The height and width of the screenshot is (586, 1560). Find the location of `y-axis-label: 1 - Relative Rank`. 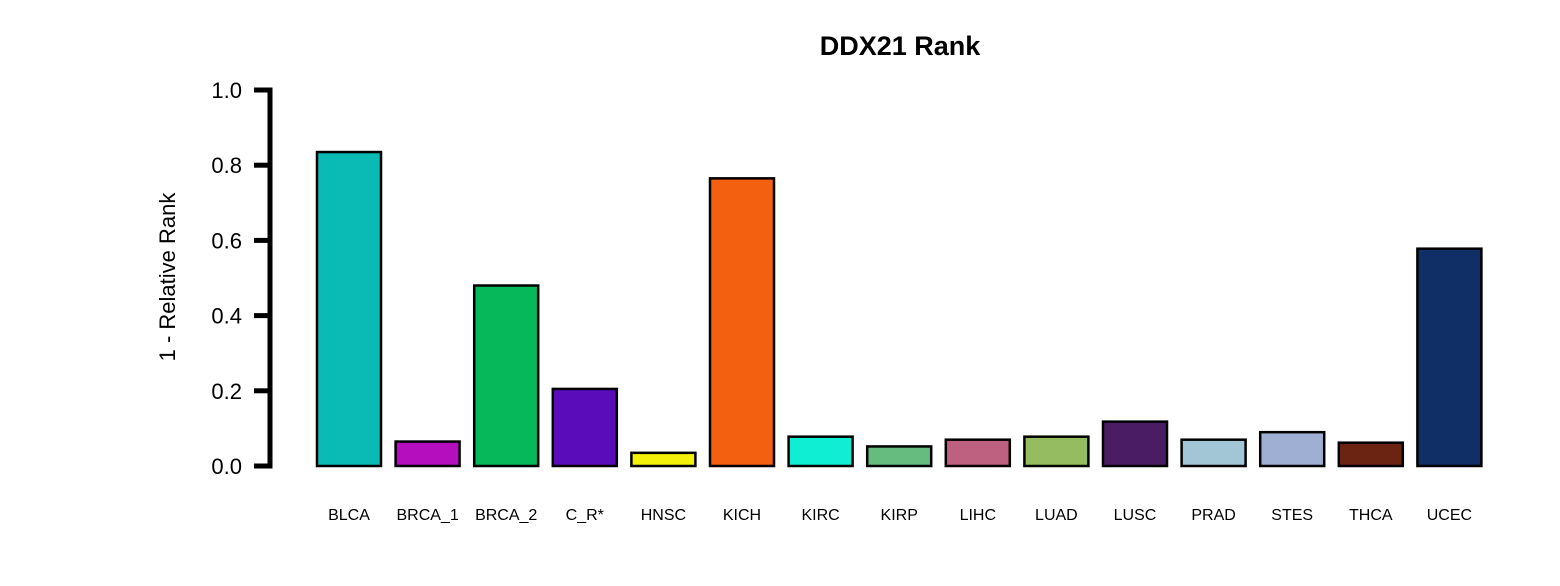

y-axis-label: 1 - Relative Rank is located at coordinates (167, 277).